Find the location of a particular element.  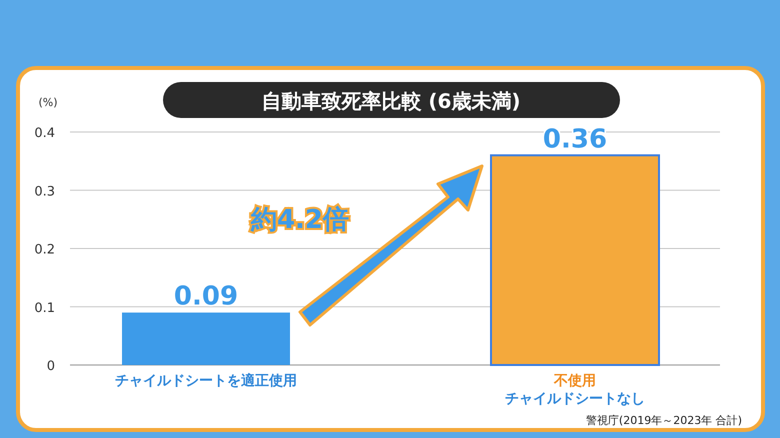

x-tick-label: チャイルドシートを適正使用 is located at coordinates (206, 380).